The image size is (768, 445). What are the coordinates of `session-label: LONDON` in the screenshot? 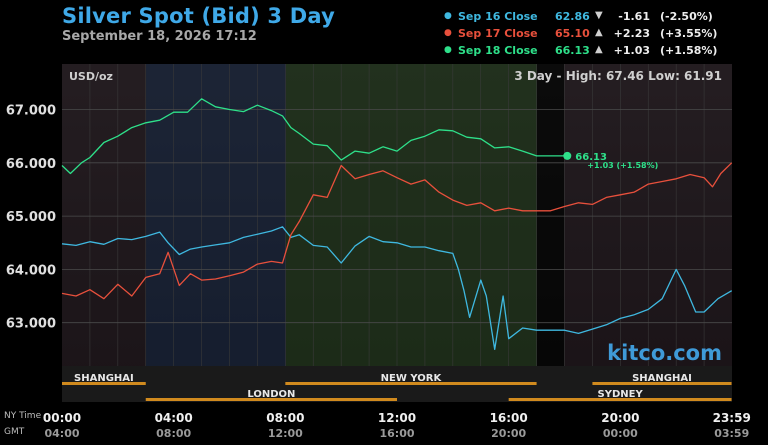 It's located at (271, 394).